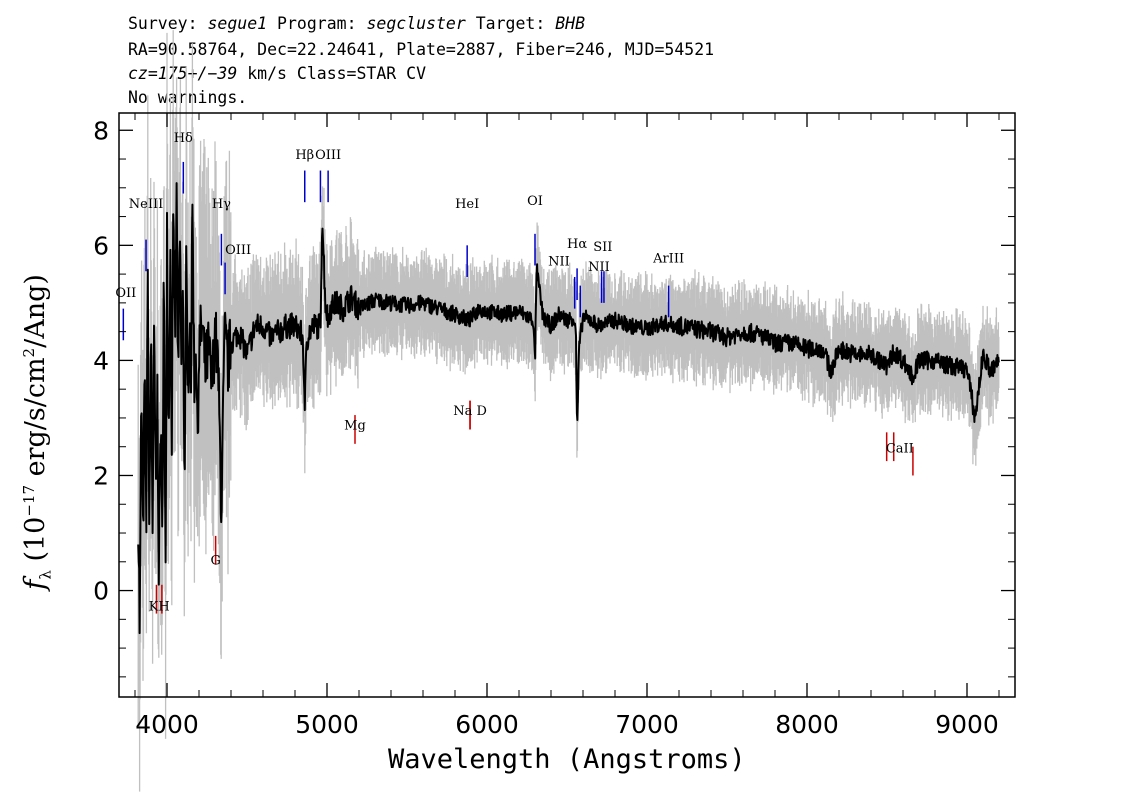 The height and width of the screenshot is (810, 1134). I want to click on y-tick-label: 4, so click(101, 360).